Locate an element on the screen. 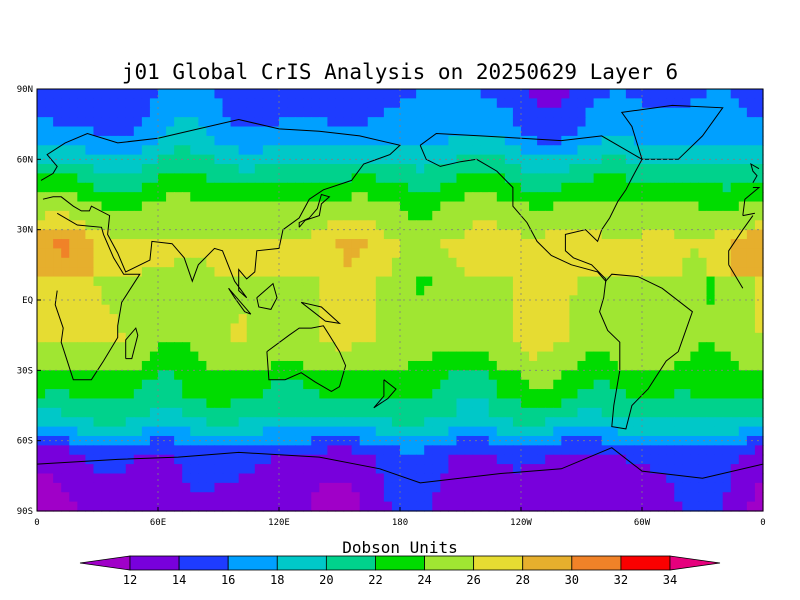 The height and width of the screenshot is (600, 800). latitude-label: 90S is located at coordinates (25, 512).